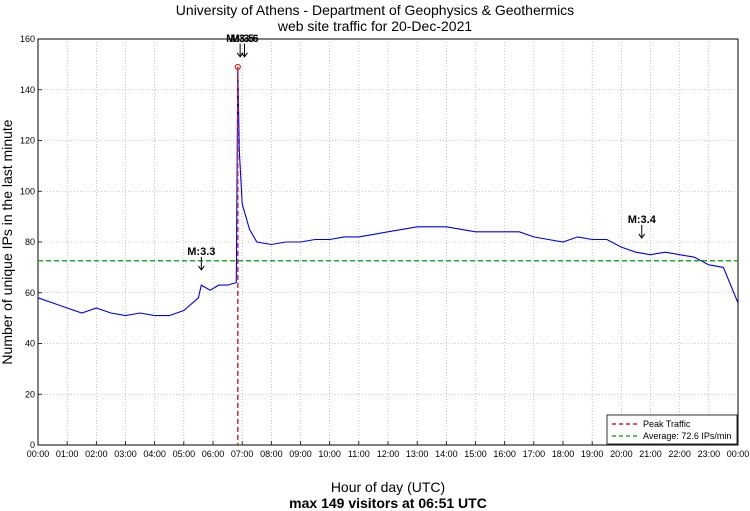 This screenshot has height=511, width=750. Describe the element at coordinates (300, 454) in the screenshot. I see `x-tick-label: 09:00` at that location.